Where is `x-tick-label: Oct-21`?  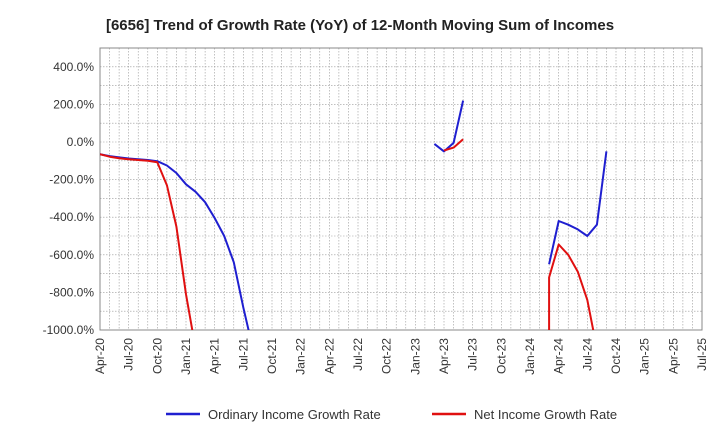
x-tick-label: Oct-21 is located at coordinates (272, 356).